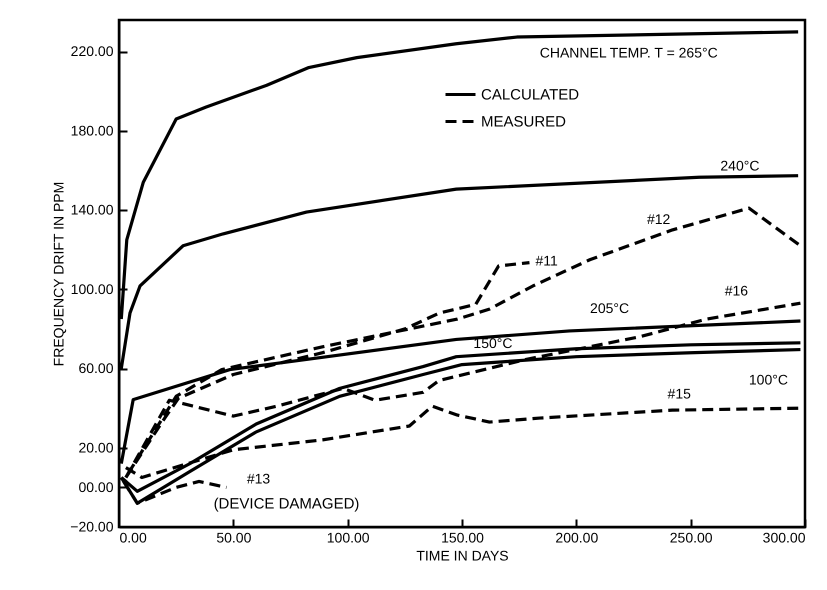  Describe the element at coordinates (768, 379) in the screenshot. I see `series-label: 100°C` at that location.